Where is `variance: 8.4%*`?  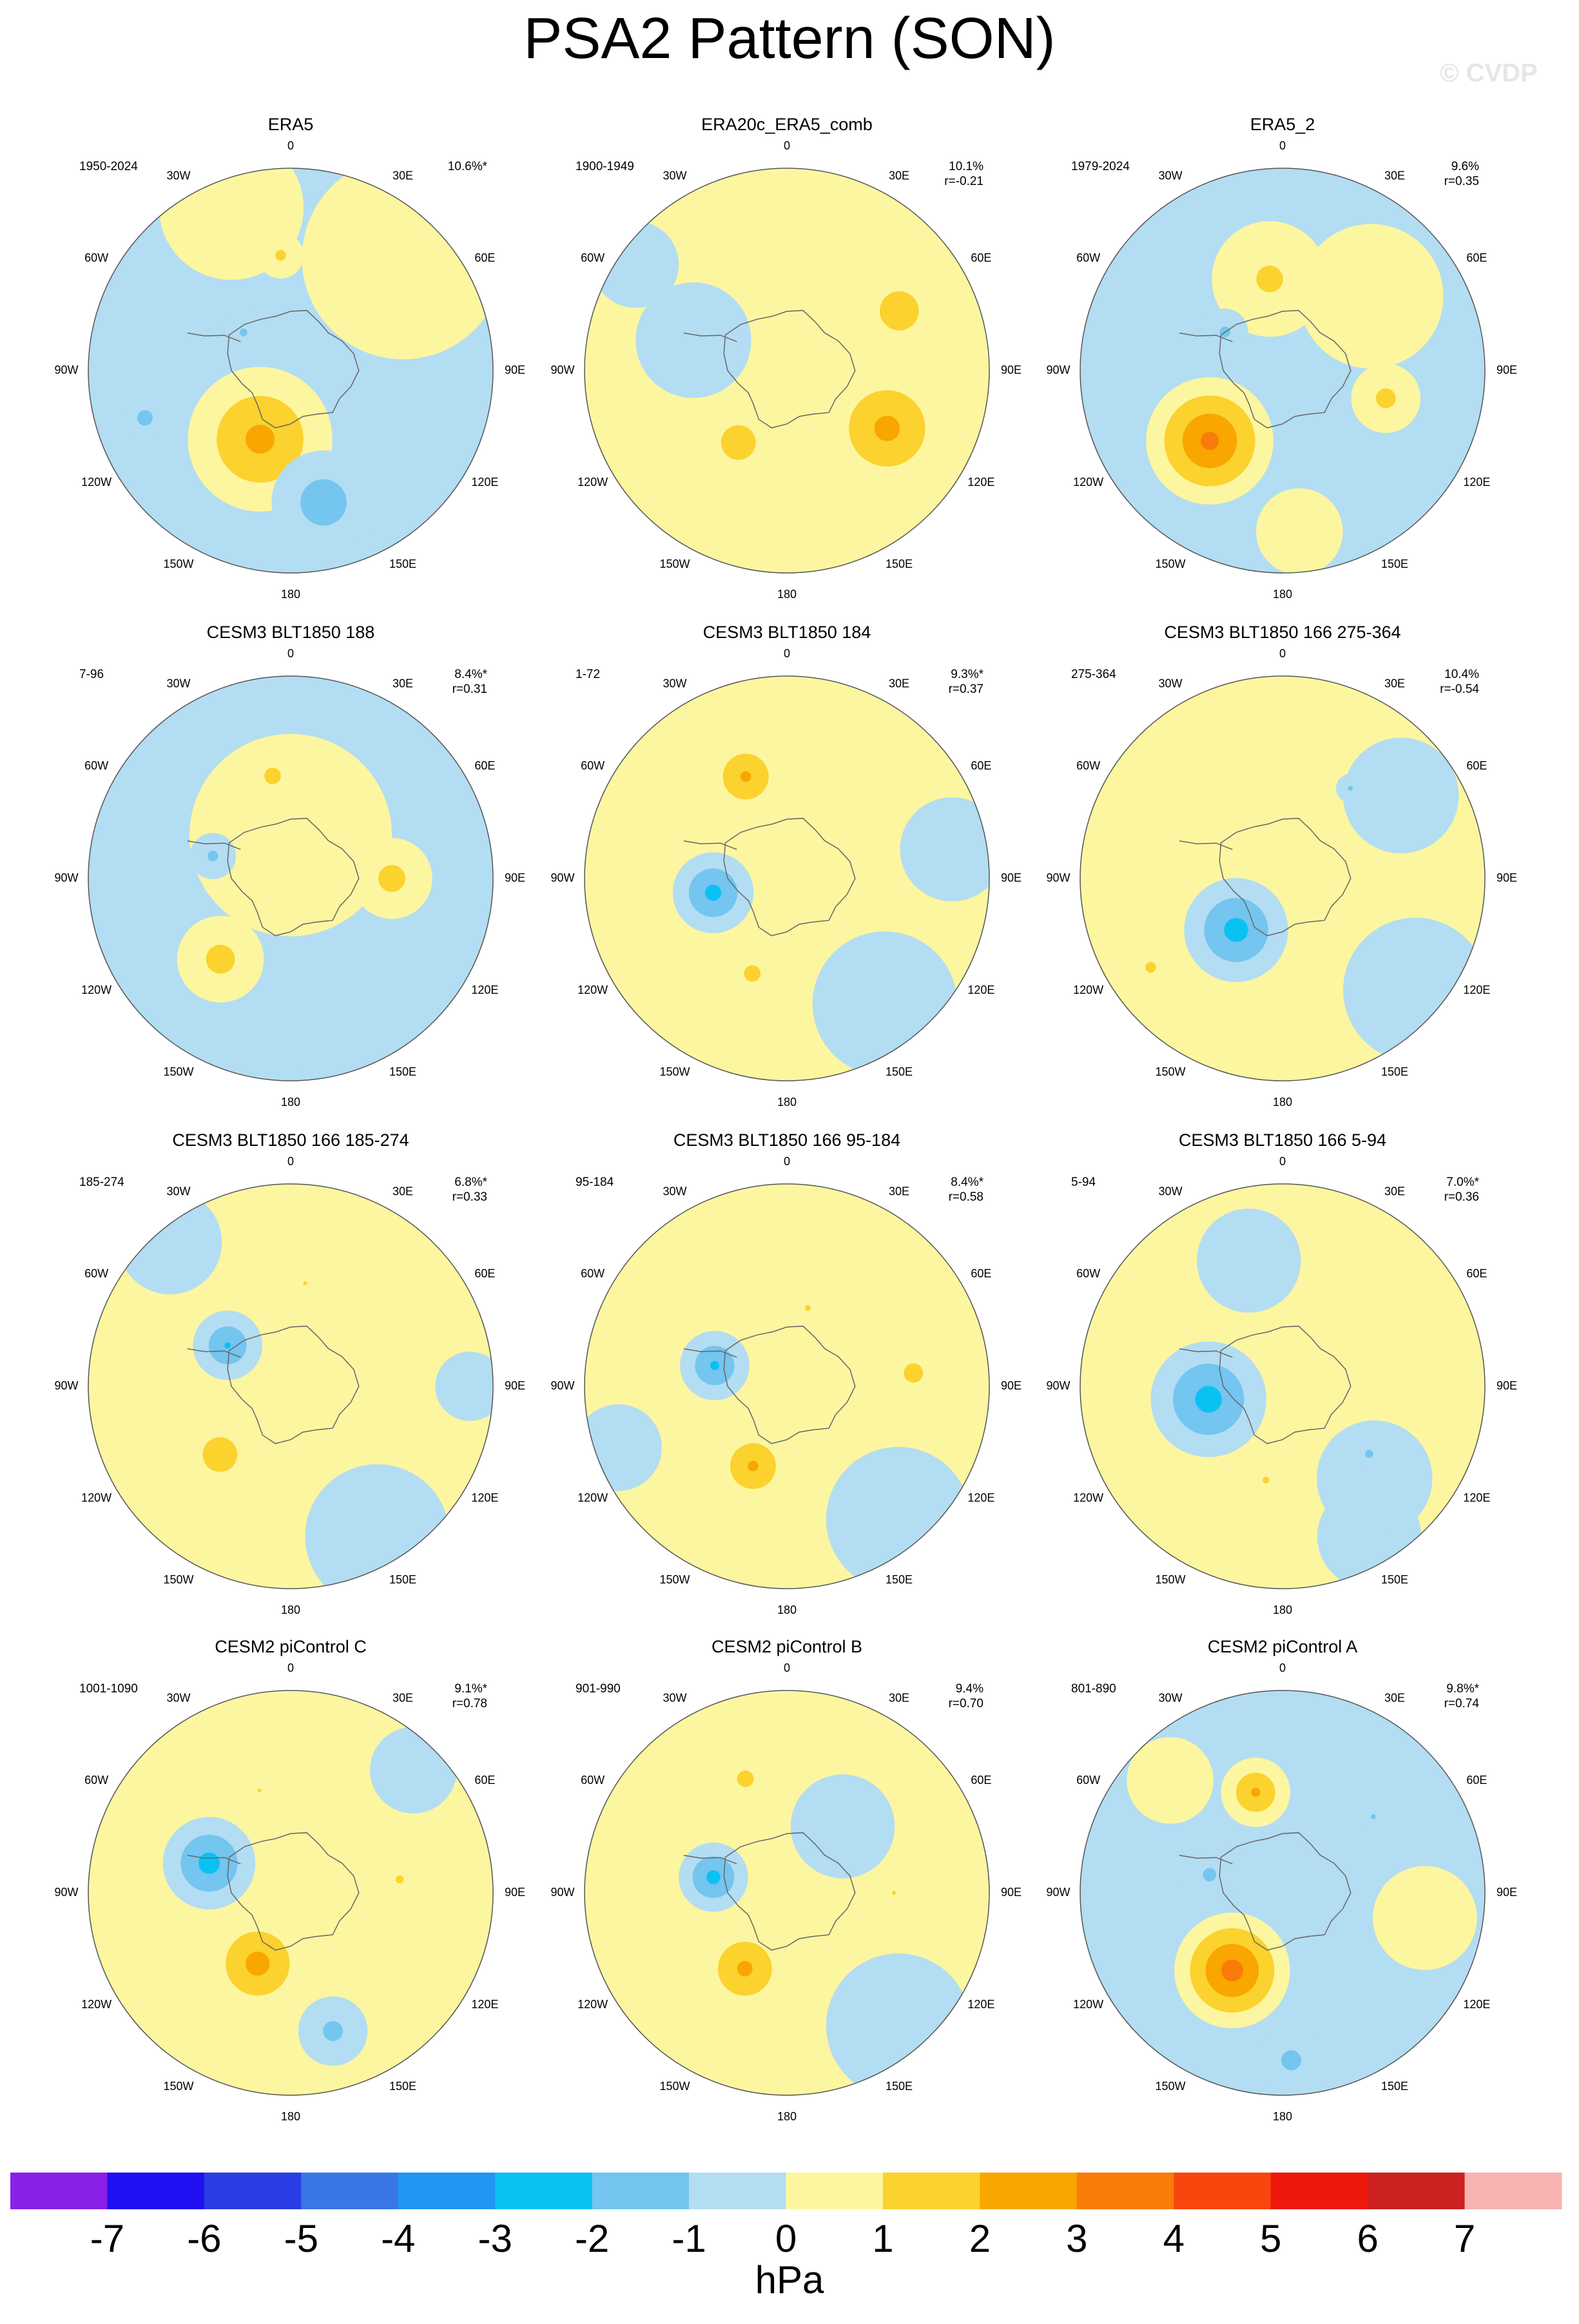 variance: 8.4%* is located at coordinates (470, 675).